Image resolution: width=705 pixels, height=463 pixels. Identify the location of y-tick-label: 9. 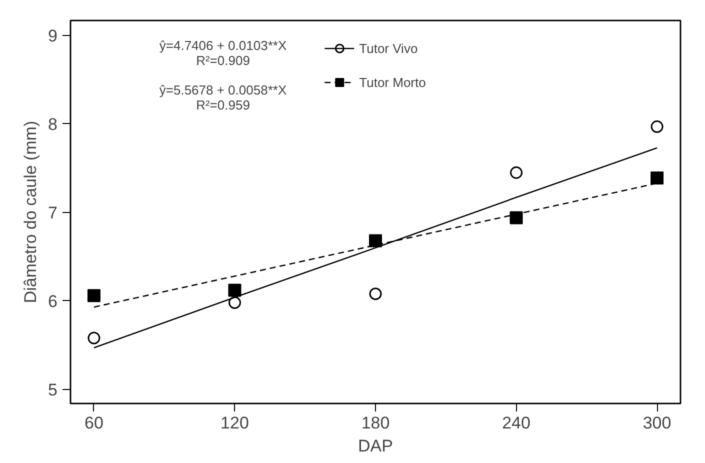
(53, 36).